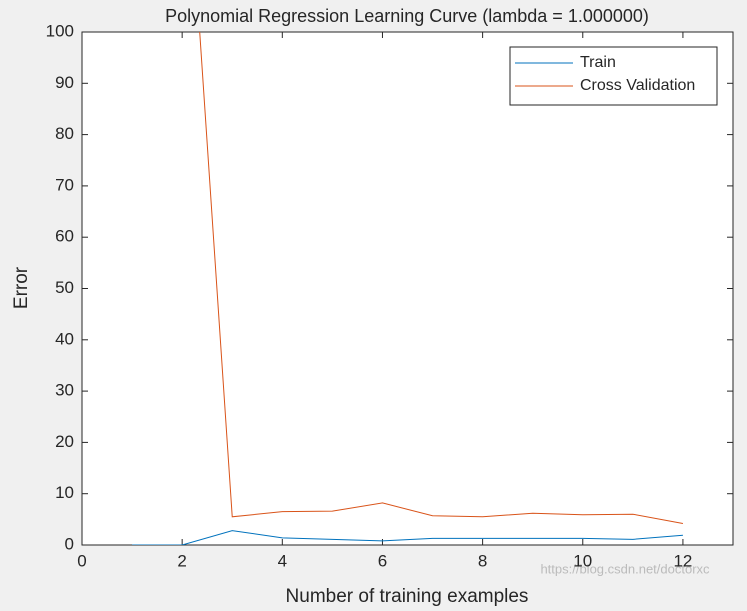  I want to click on y-tick-label: 100, so click(60, 30).